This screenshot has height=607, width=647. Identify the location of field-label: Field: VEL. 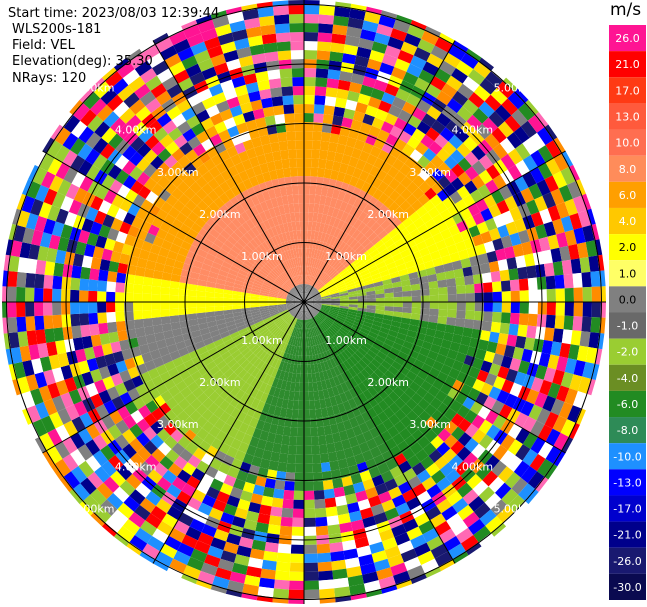
(43, 45).